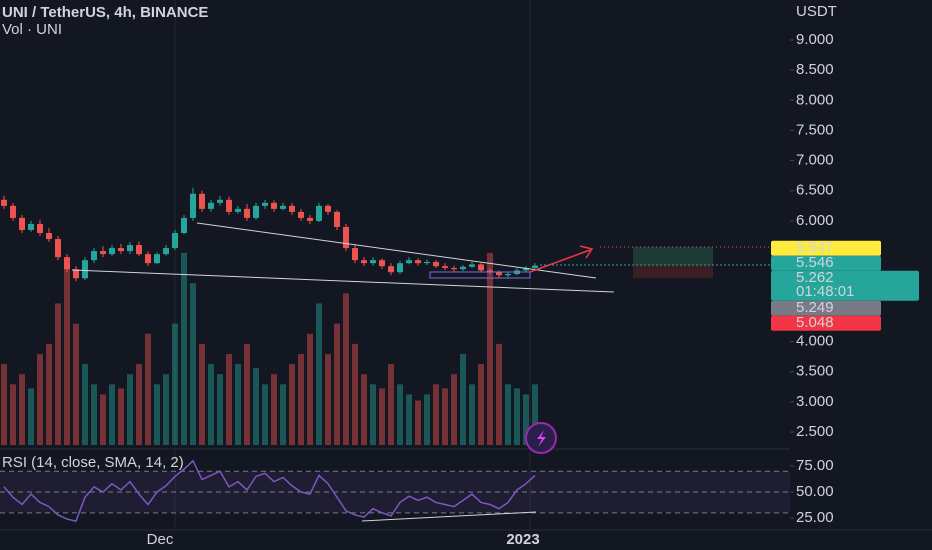  I want to click on price-label: 5.249, so click(815, 307).